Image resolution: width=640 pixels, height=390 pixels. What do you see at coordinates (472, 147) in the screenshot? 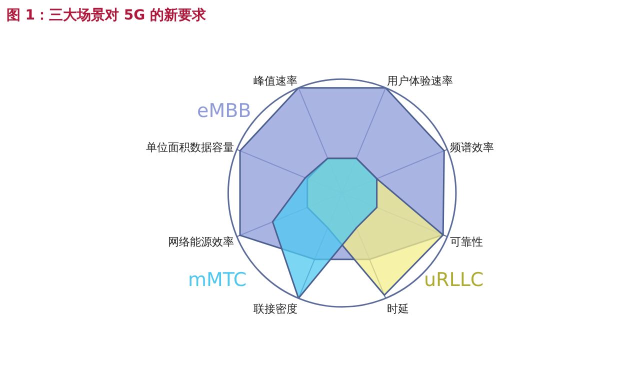
I see `spoke-label: 频谱效率` at bounding box center [472, 147].